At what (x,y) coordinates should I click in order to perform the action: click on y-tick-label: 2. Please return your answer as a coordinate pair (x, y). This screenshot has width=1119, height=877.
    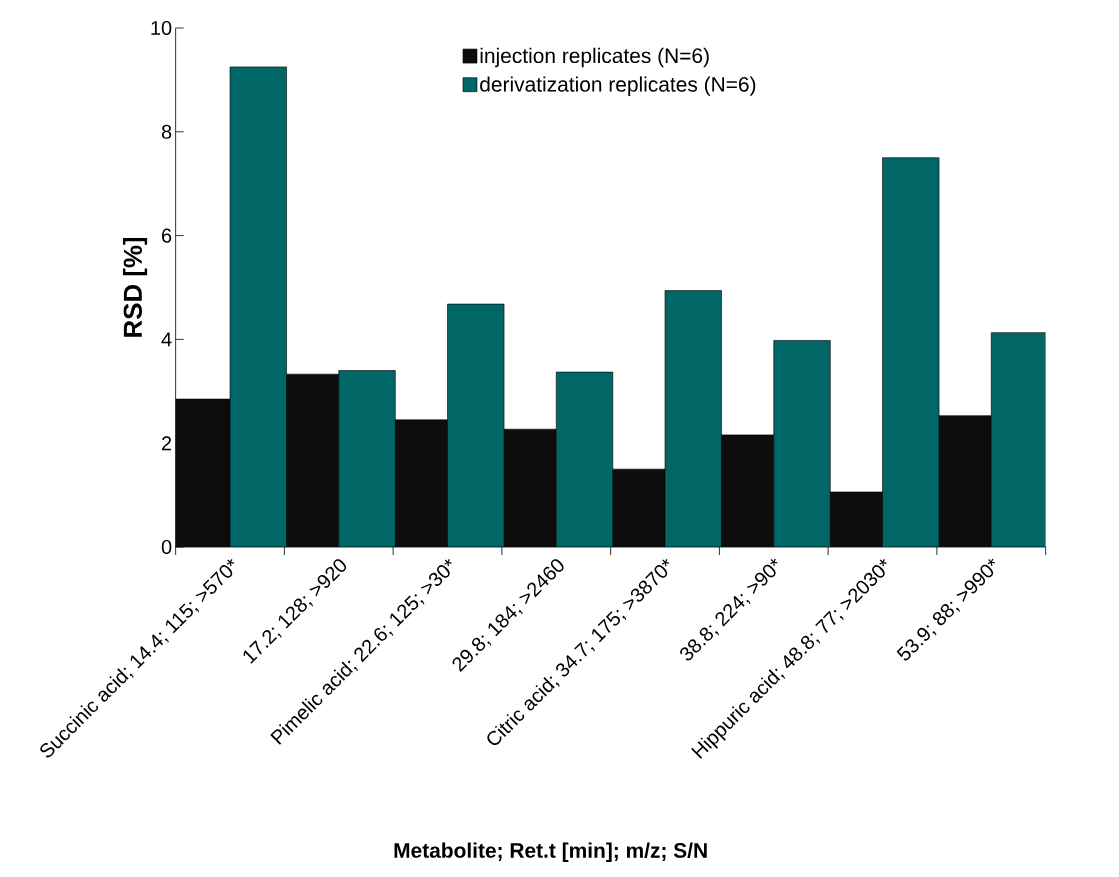
    Looking at the image, I should click on (167, 443).